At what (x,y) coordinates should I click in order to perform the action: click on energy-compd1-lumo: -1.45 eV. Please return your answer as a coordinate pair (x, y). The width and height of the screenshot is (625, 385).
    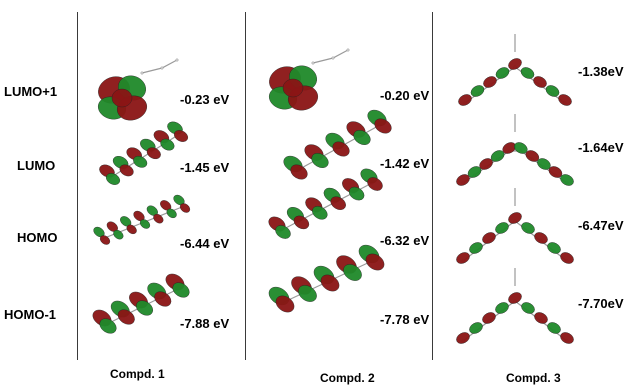
    Looking at the image, I should click on (205, 167).